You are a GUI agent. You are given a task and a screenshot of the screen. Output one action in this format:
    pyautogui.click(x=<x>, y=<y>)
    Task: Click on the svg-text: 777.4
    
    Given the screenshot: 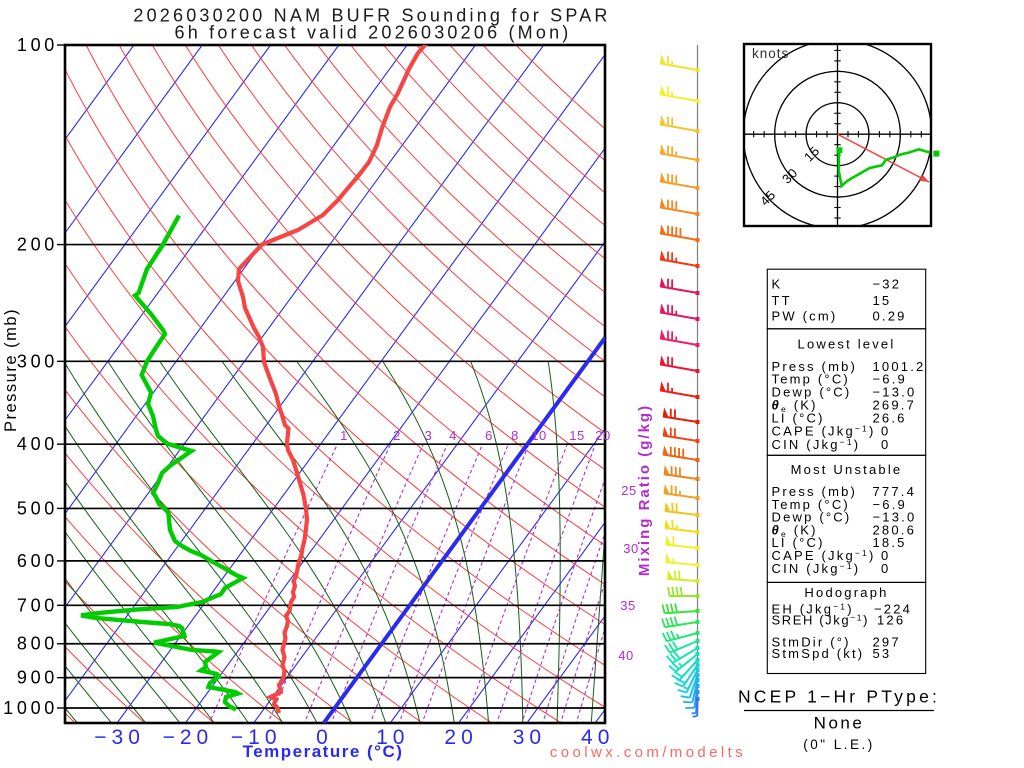 What is the action you would take?
    pyautogui.click(x=895, y=491)
    